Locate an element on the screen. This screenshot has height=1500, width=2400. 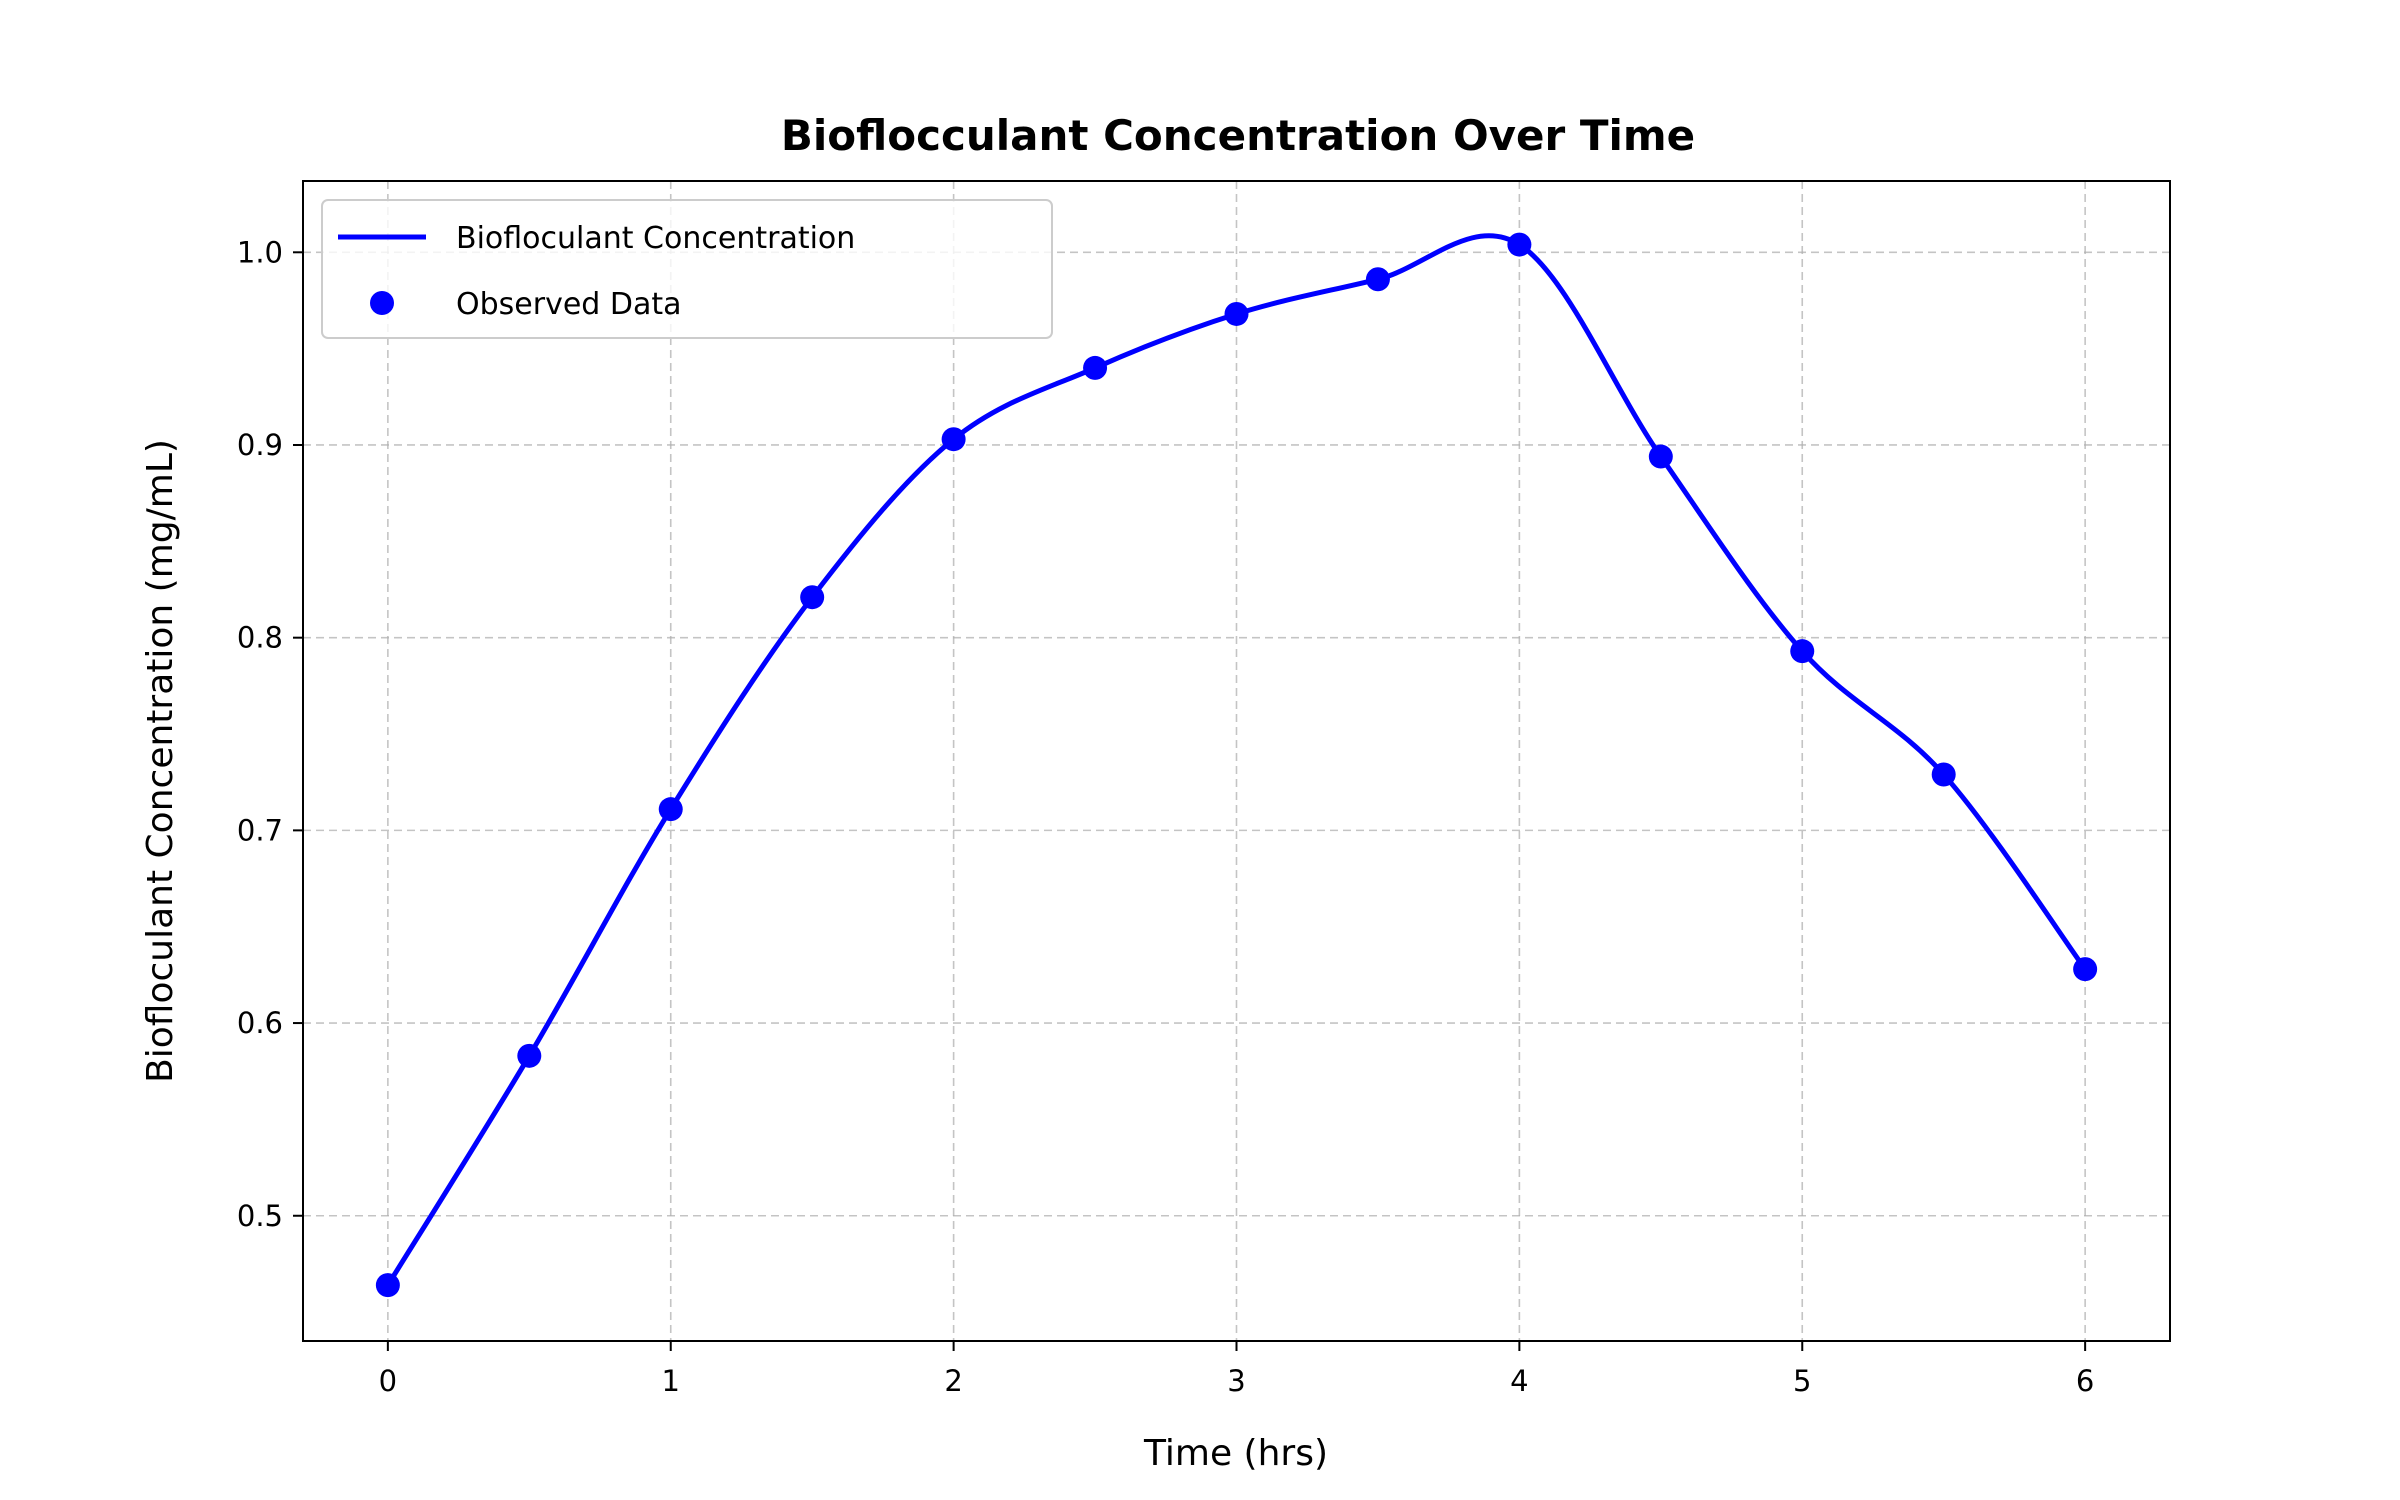
legend-marker-swatch is located at coordinates (382, 303).